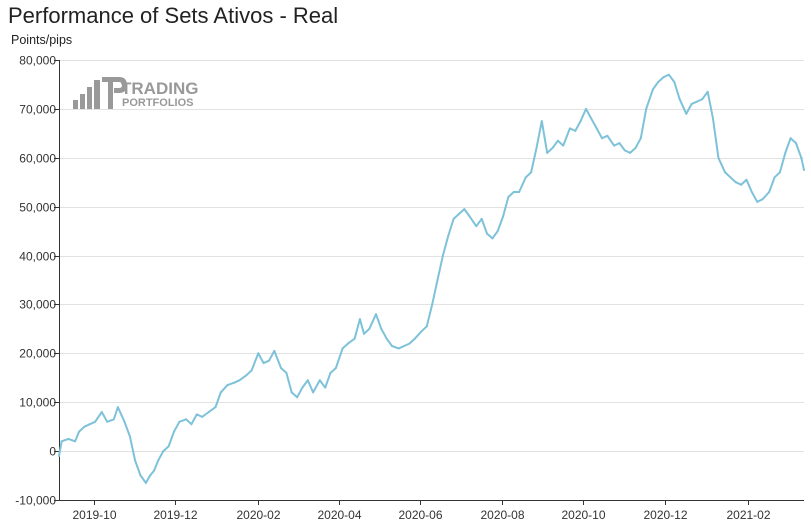 The width and height of the screenshot is (811, 527). I want to click on trading-portfolios-logo: TRADING PORTFOLIOS, so click(135, 93).